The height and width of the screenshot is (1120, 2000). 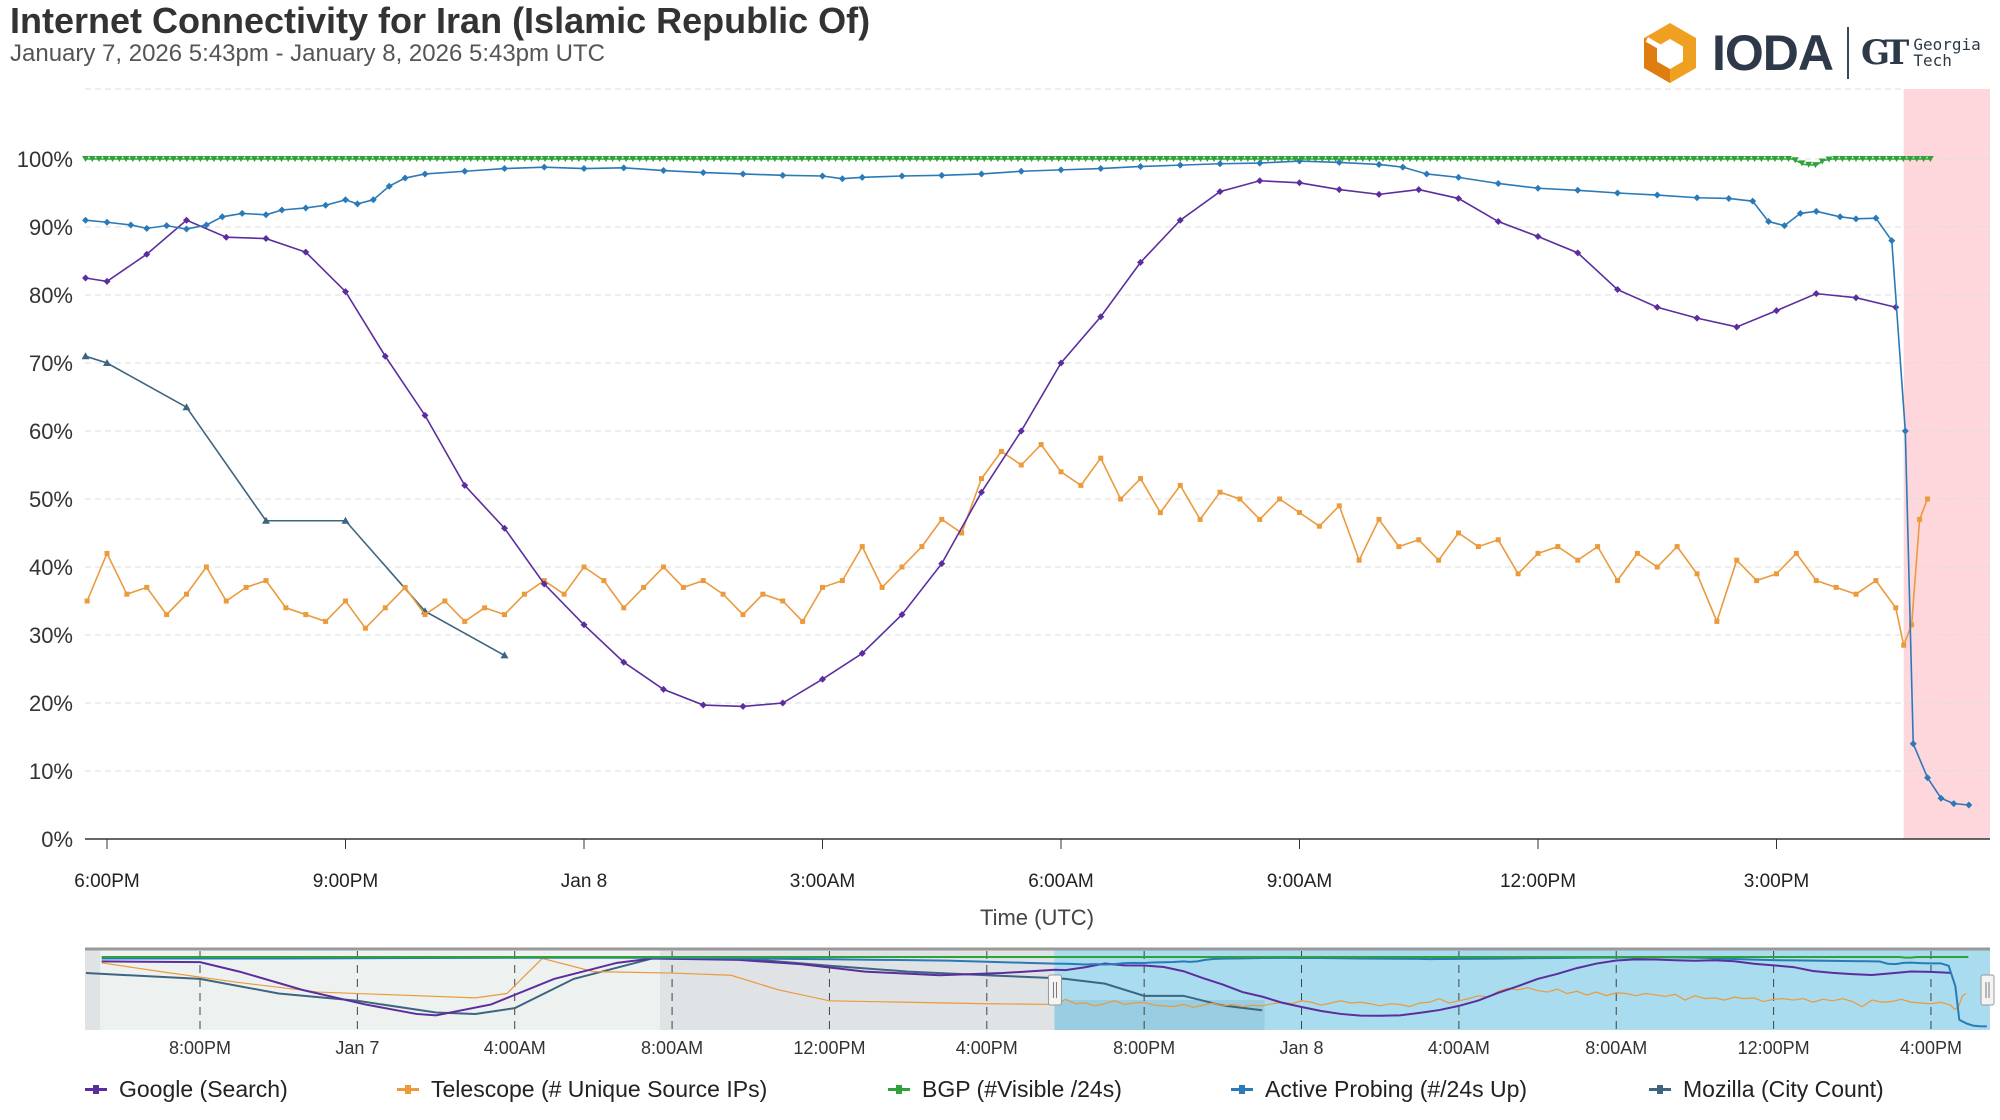 What do you see at coordinates (1005, 1089) in the screenshot?
I see `legend-item: BGP (#Visible /24s)` at bounding box center [1005, 1089].